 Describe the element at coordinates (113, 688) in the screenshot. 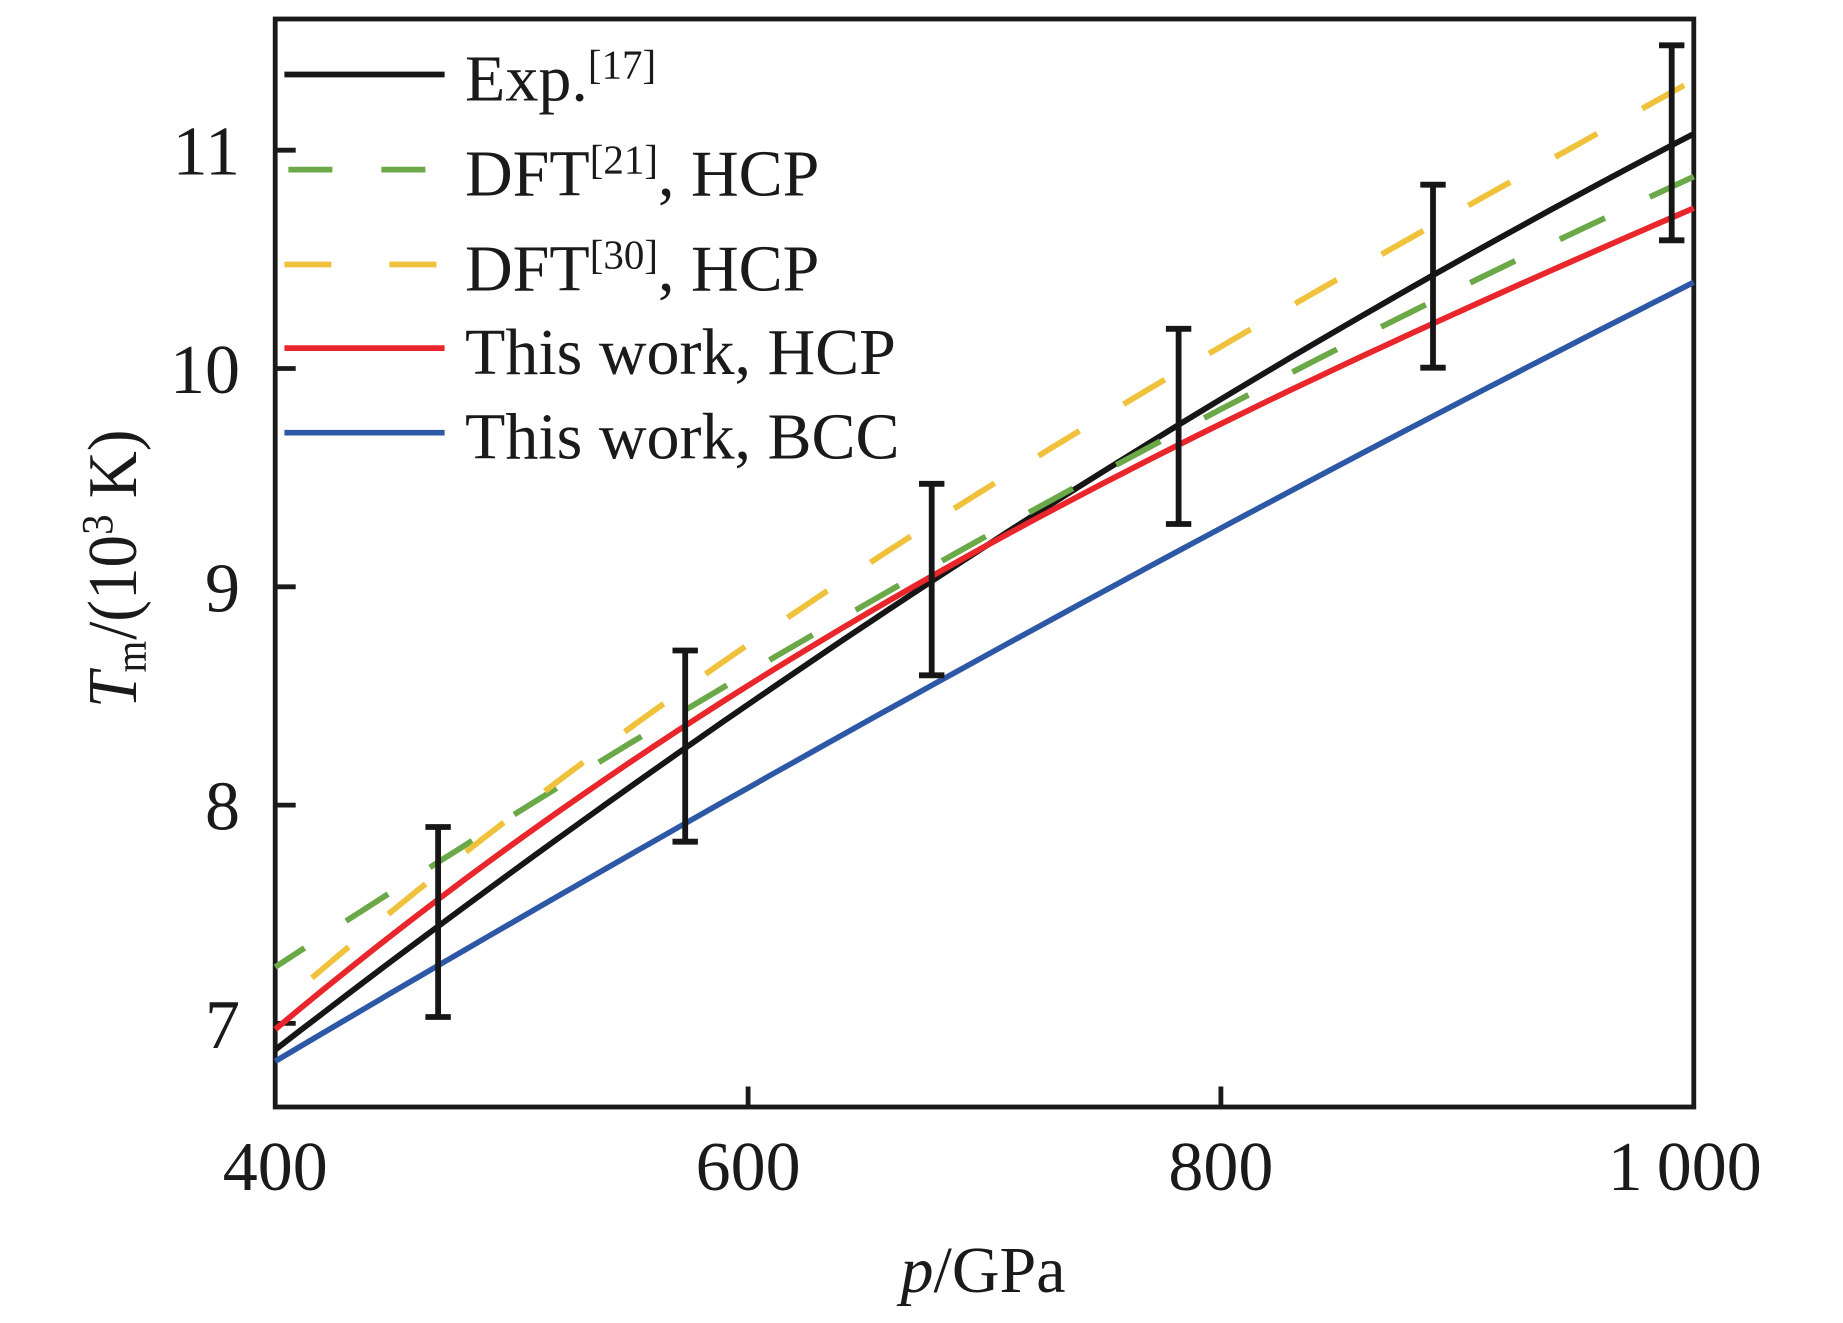

I see `svg-text: T` at that location.